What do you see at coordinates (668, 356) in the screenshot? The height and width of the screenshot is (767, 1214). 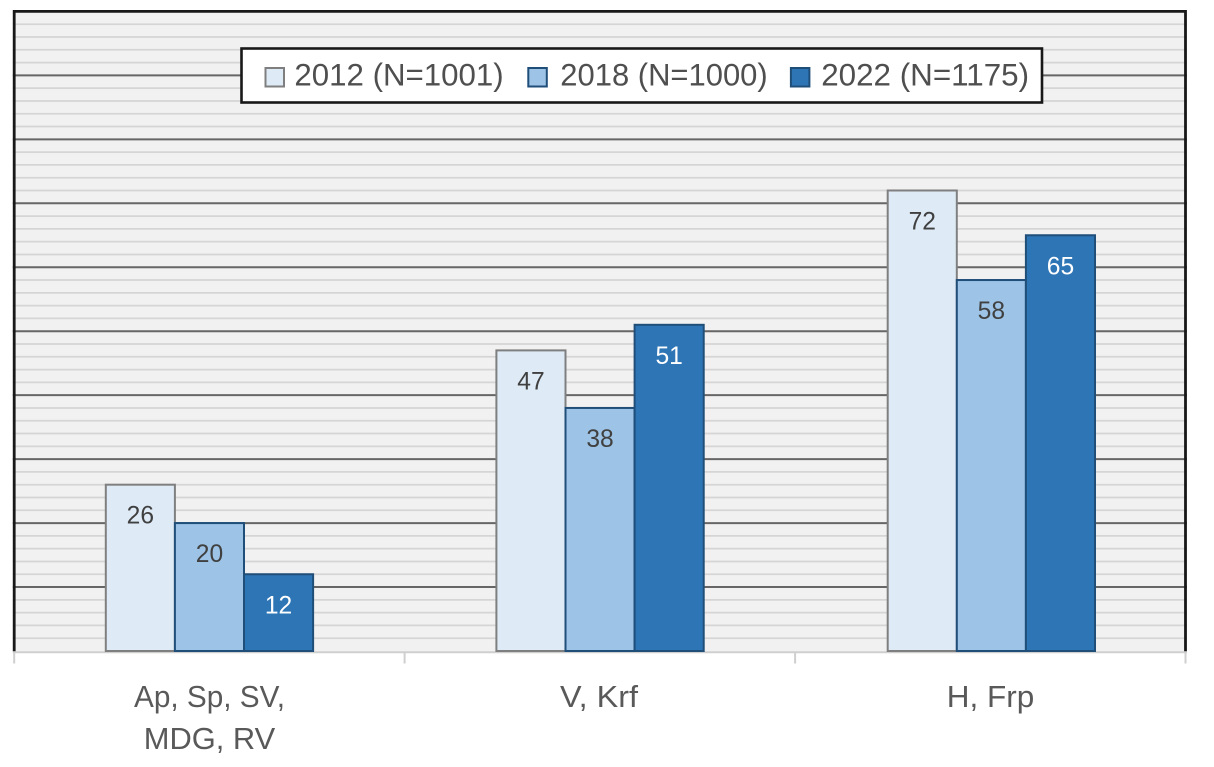 I see `svg-text: 51` at bounding box center [668, 356].